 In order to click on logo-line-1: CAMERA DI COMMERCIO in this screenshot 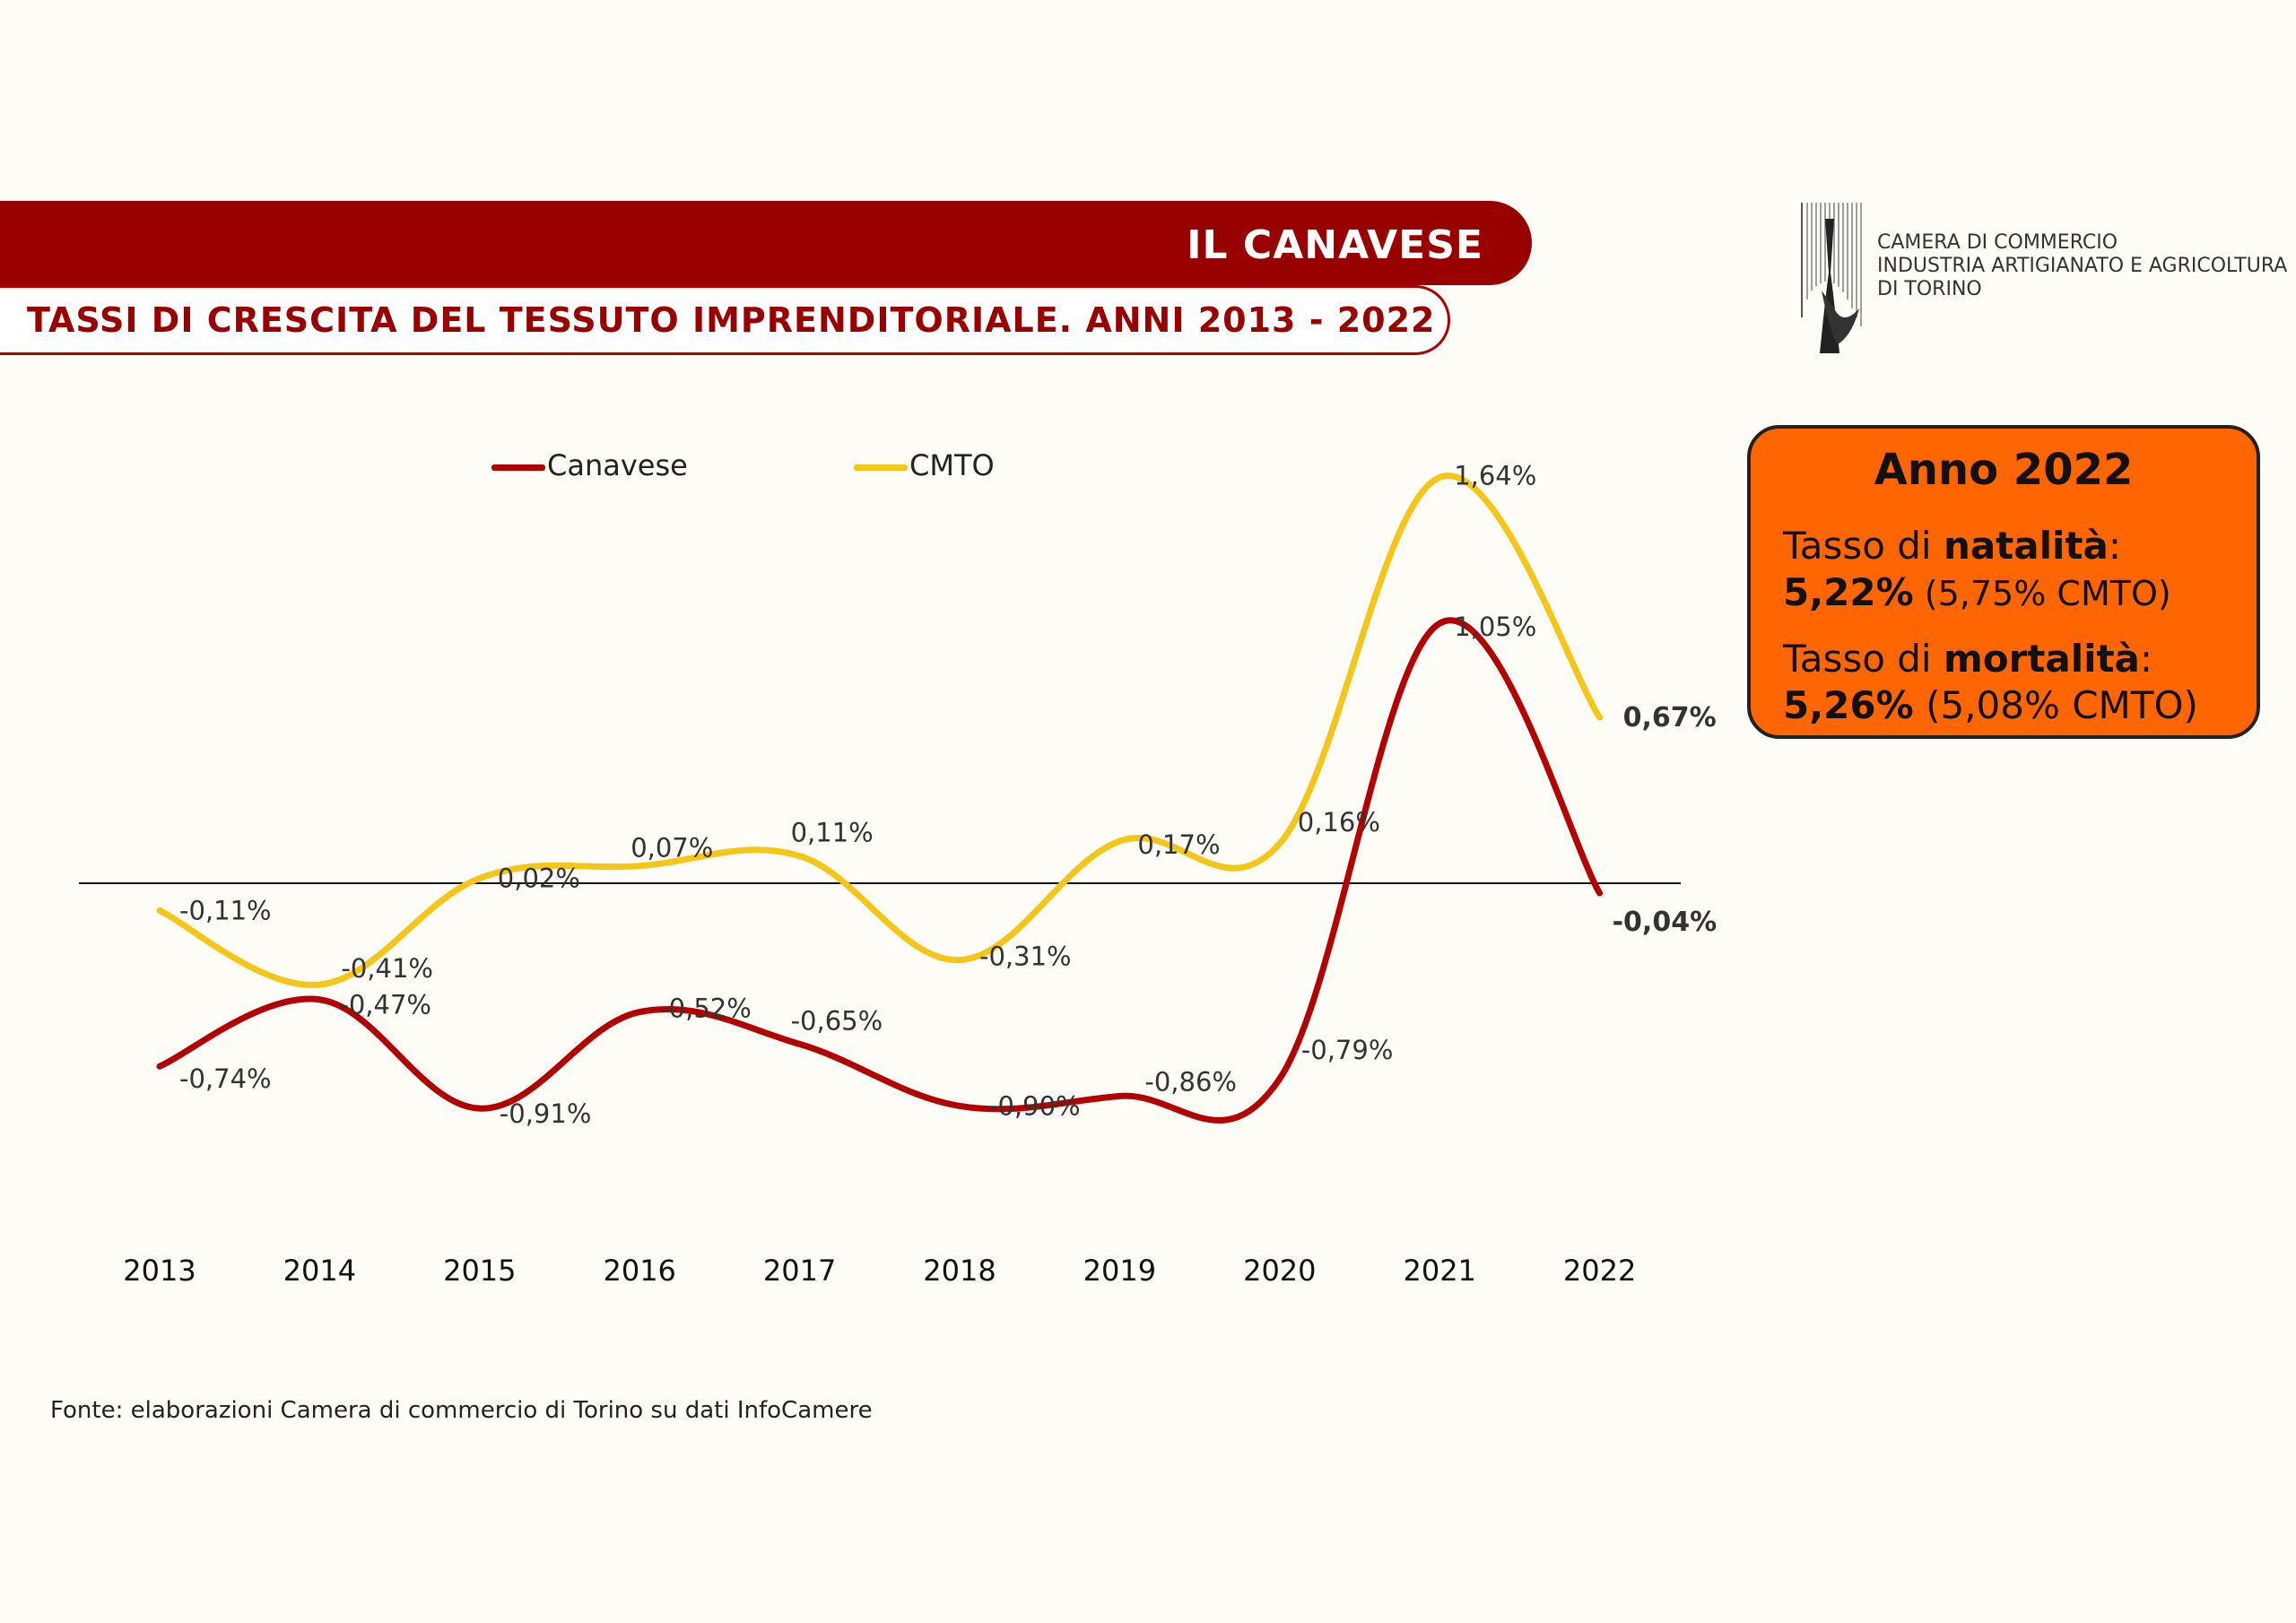, I will do `click(1997, 242)`.